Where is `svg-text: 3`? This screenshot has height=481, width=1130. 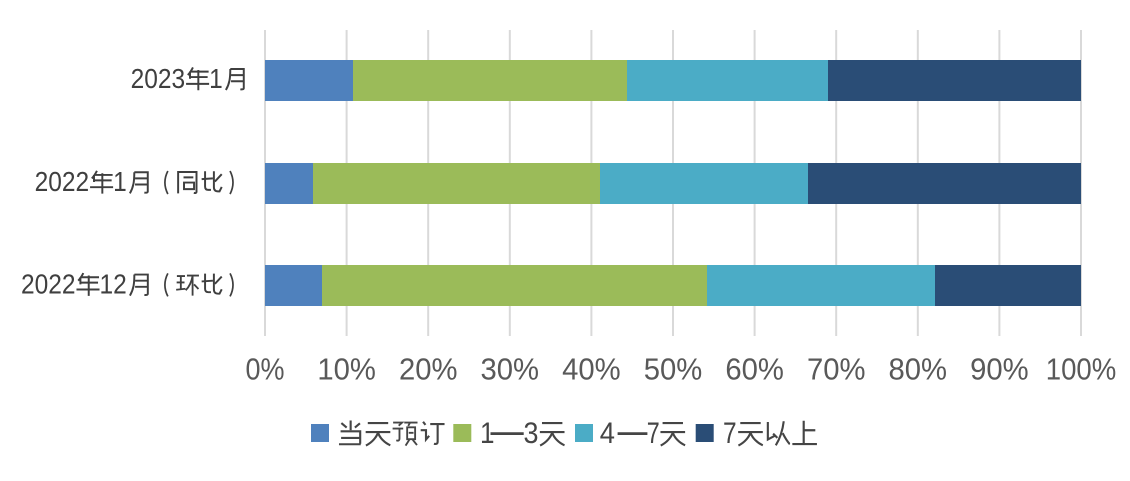 svg-text: 3 is located at coordinates (531, 433).